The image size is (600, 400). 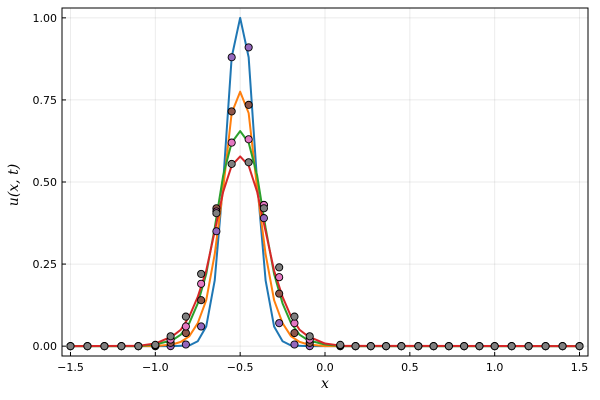 What do you see at coordinates (45, 18) in the screenshot?
I see `y-tick-label: 1.00` at bounding box center [45, 18].